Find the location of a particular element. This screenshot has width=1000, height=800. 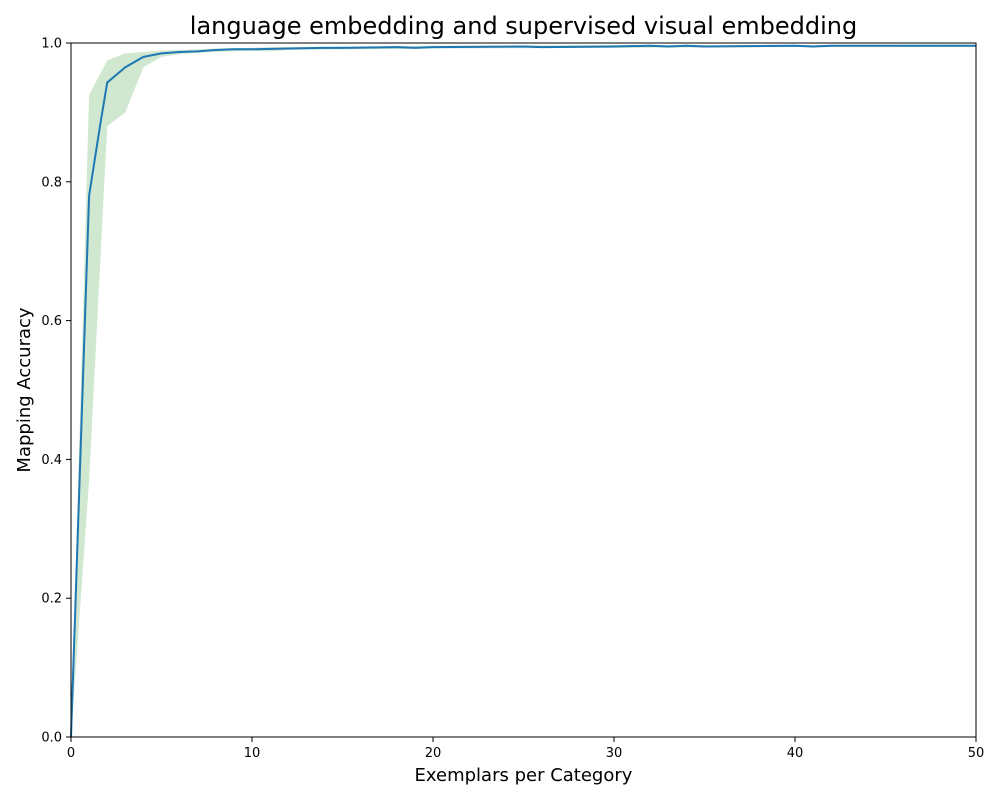

x-tick-label: 10 is located at coordinates (252, 753).